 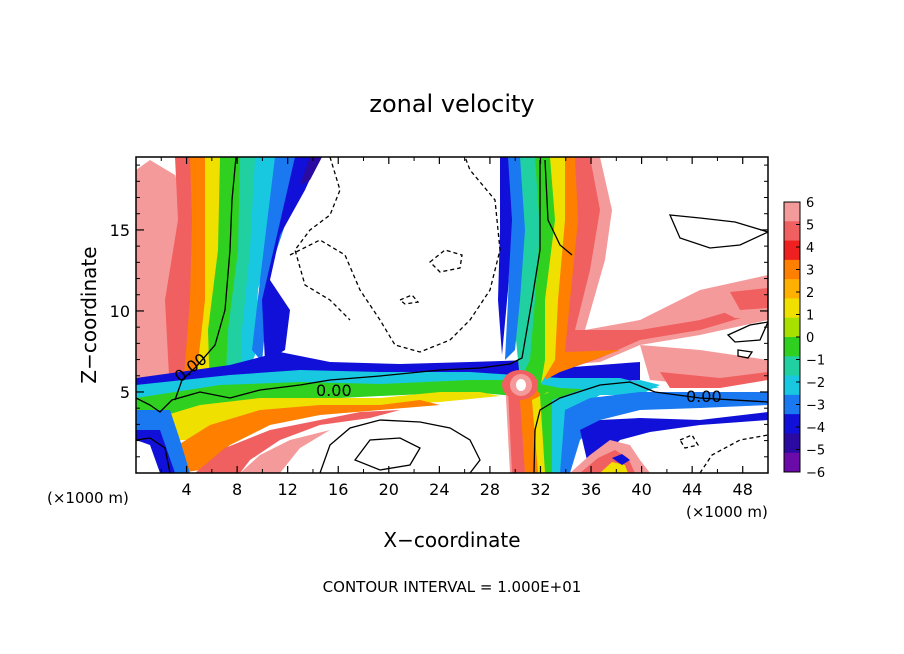 What do you see at coordinates (815, 428) in the screenshot?
I see `colorbar-label: −4` at bounding box center [815, 428].